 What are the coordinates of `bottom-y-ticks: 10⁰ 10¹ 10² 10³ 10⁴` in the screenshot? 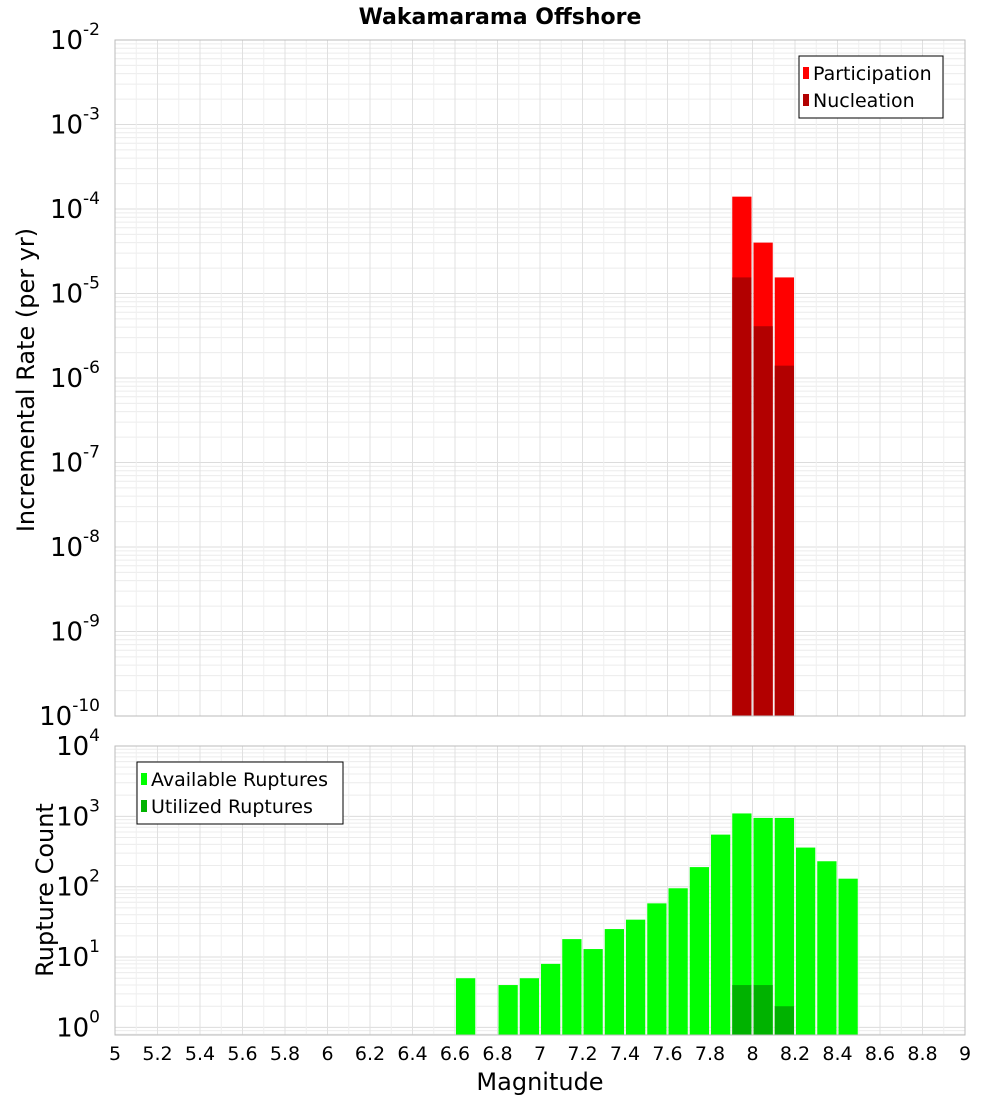 It's located at (78, 884).